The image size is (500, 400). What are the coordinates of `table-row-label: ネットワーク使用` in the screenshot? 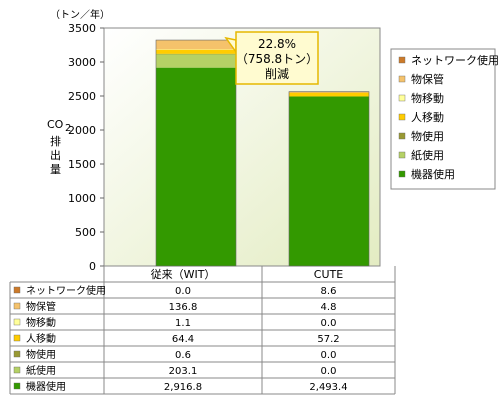 It's located at (66, 290).